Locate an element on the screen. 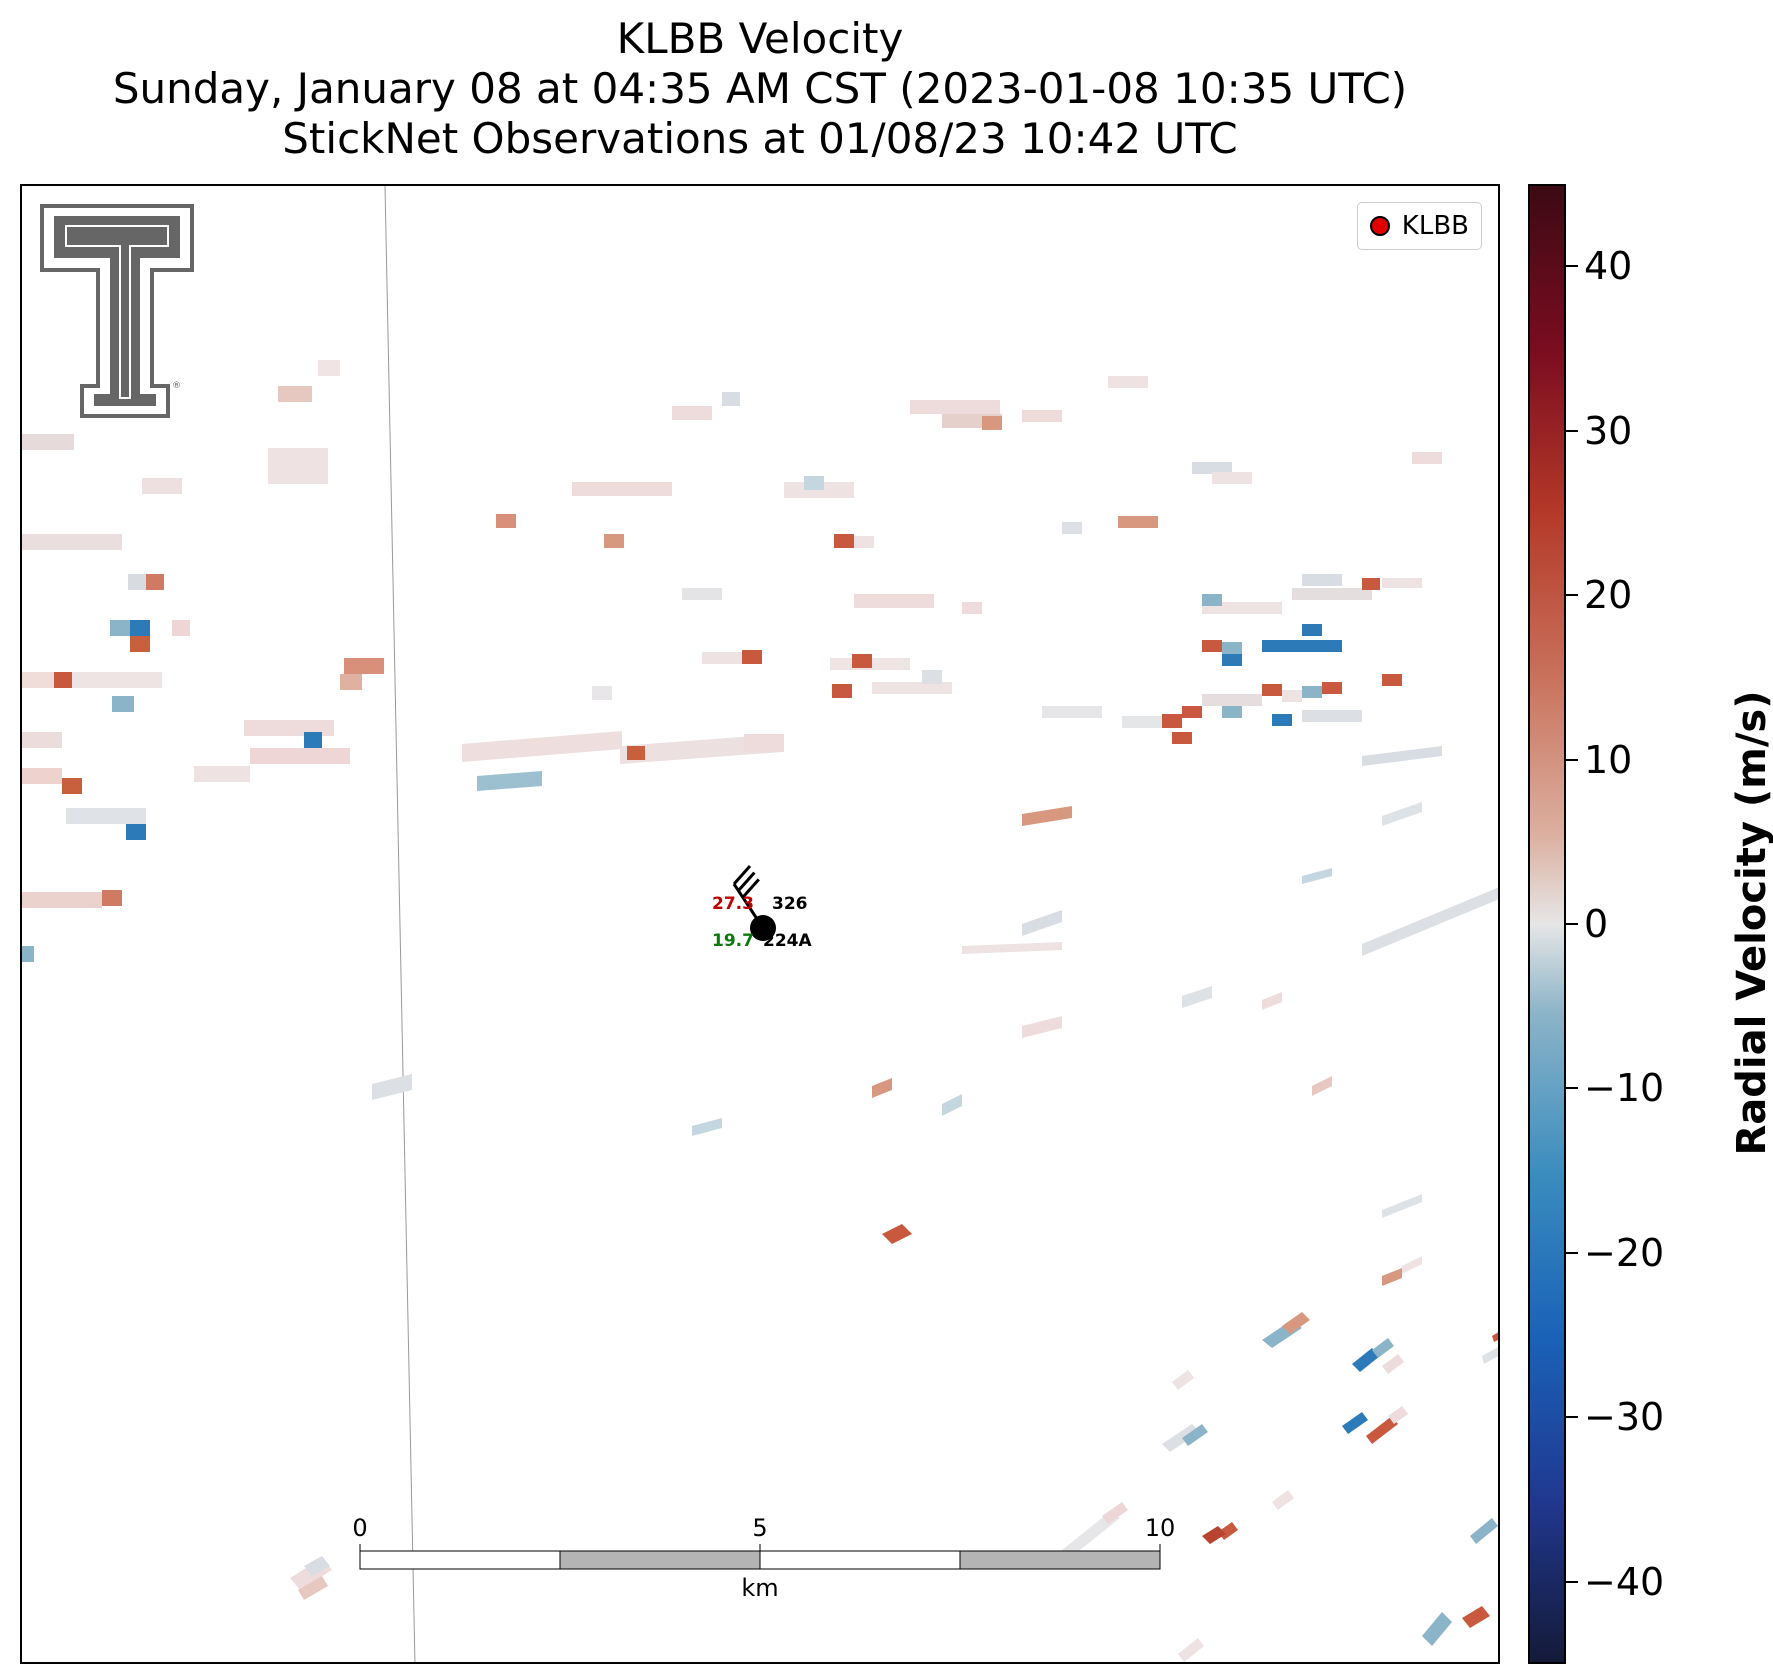 This screenshot has height=1680, width=1773. station-plot: 27.3 326 19.7 224A is located at coordinates (762, 908).